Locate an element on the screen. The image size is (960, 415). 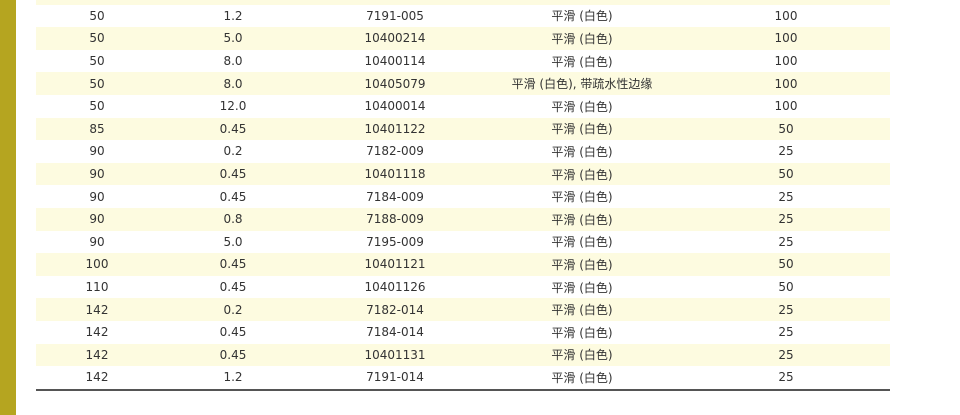
catalog-number-cell: 10401118 is located at coordinates (395, 174).